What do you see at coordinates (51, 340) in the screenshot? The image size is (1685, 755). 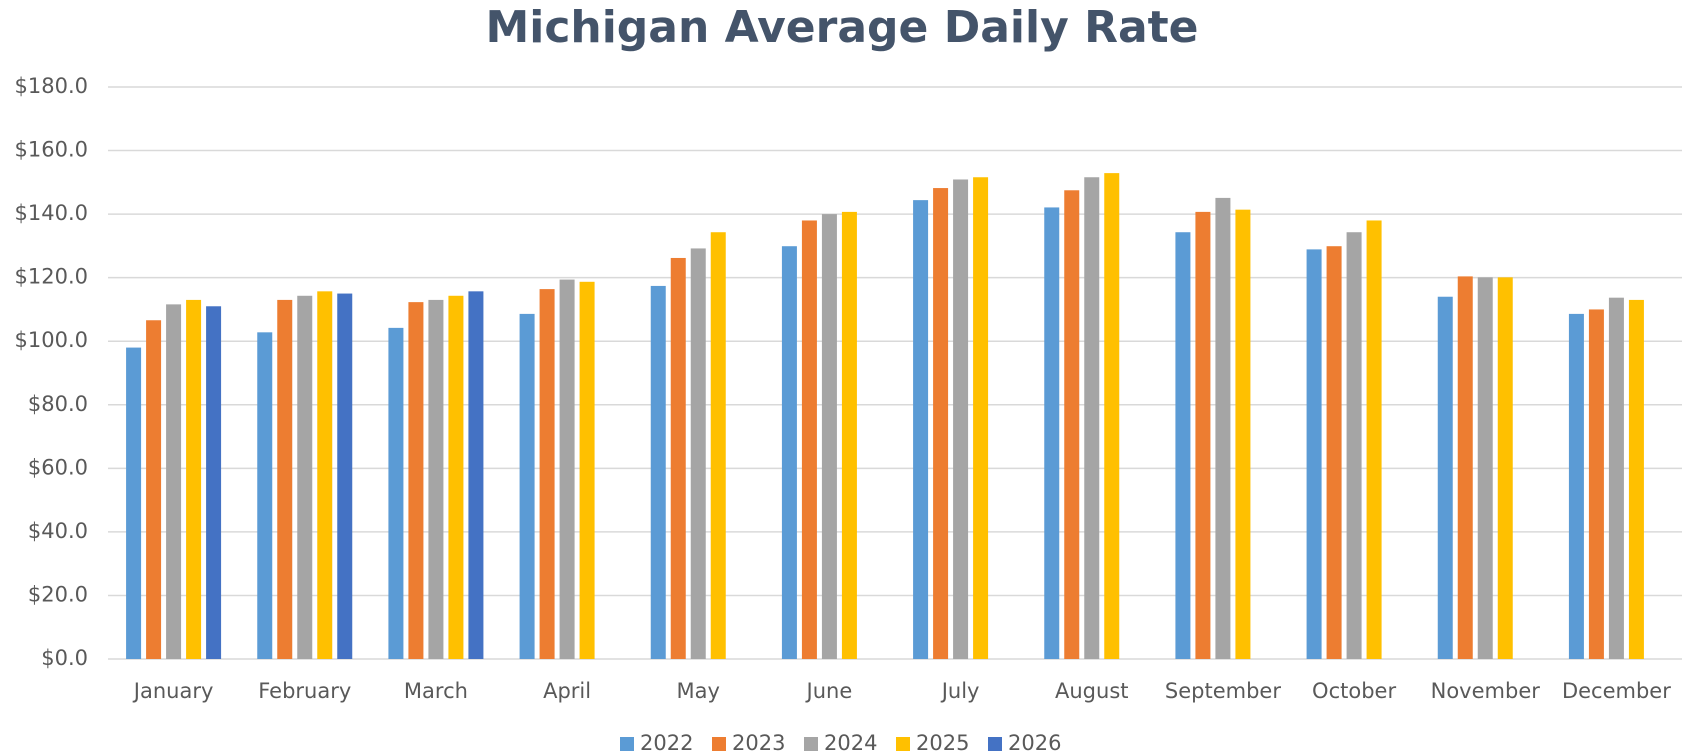 I see `y-tick-label: $100.0` at bounding box center [51, 340].